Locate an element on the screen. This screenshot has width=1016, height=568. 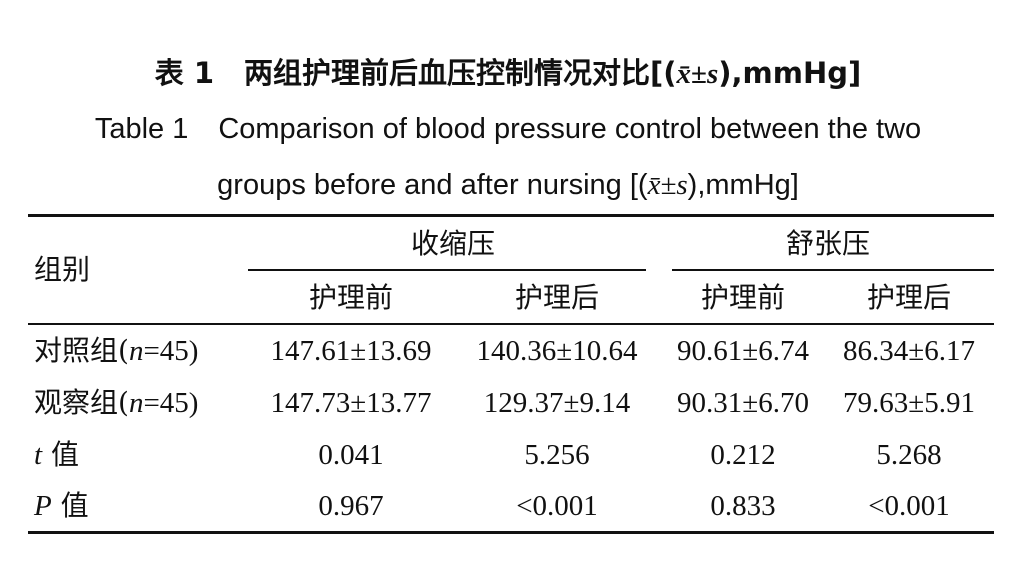
cell-t-sbp-before: 0.041 is located at coordinates (351, 455).